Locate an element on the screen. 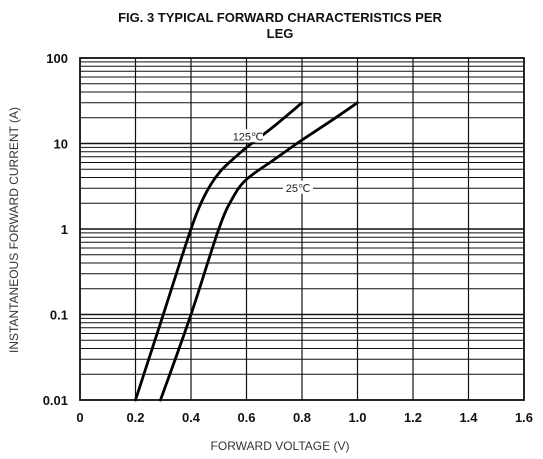 Image resolution: width=543 pixels, height=459 pixels. curve-label-25c: 25℃ is located at coordinates (298, 189).